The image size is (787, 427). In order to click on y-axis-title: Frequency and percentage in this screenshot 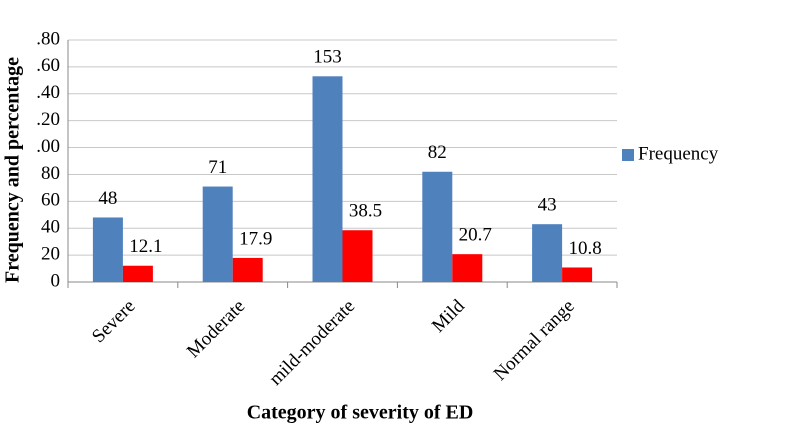, I will do `click(13, 170)`.